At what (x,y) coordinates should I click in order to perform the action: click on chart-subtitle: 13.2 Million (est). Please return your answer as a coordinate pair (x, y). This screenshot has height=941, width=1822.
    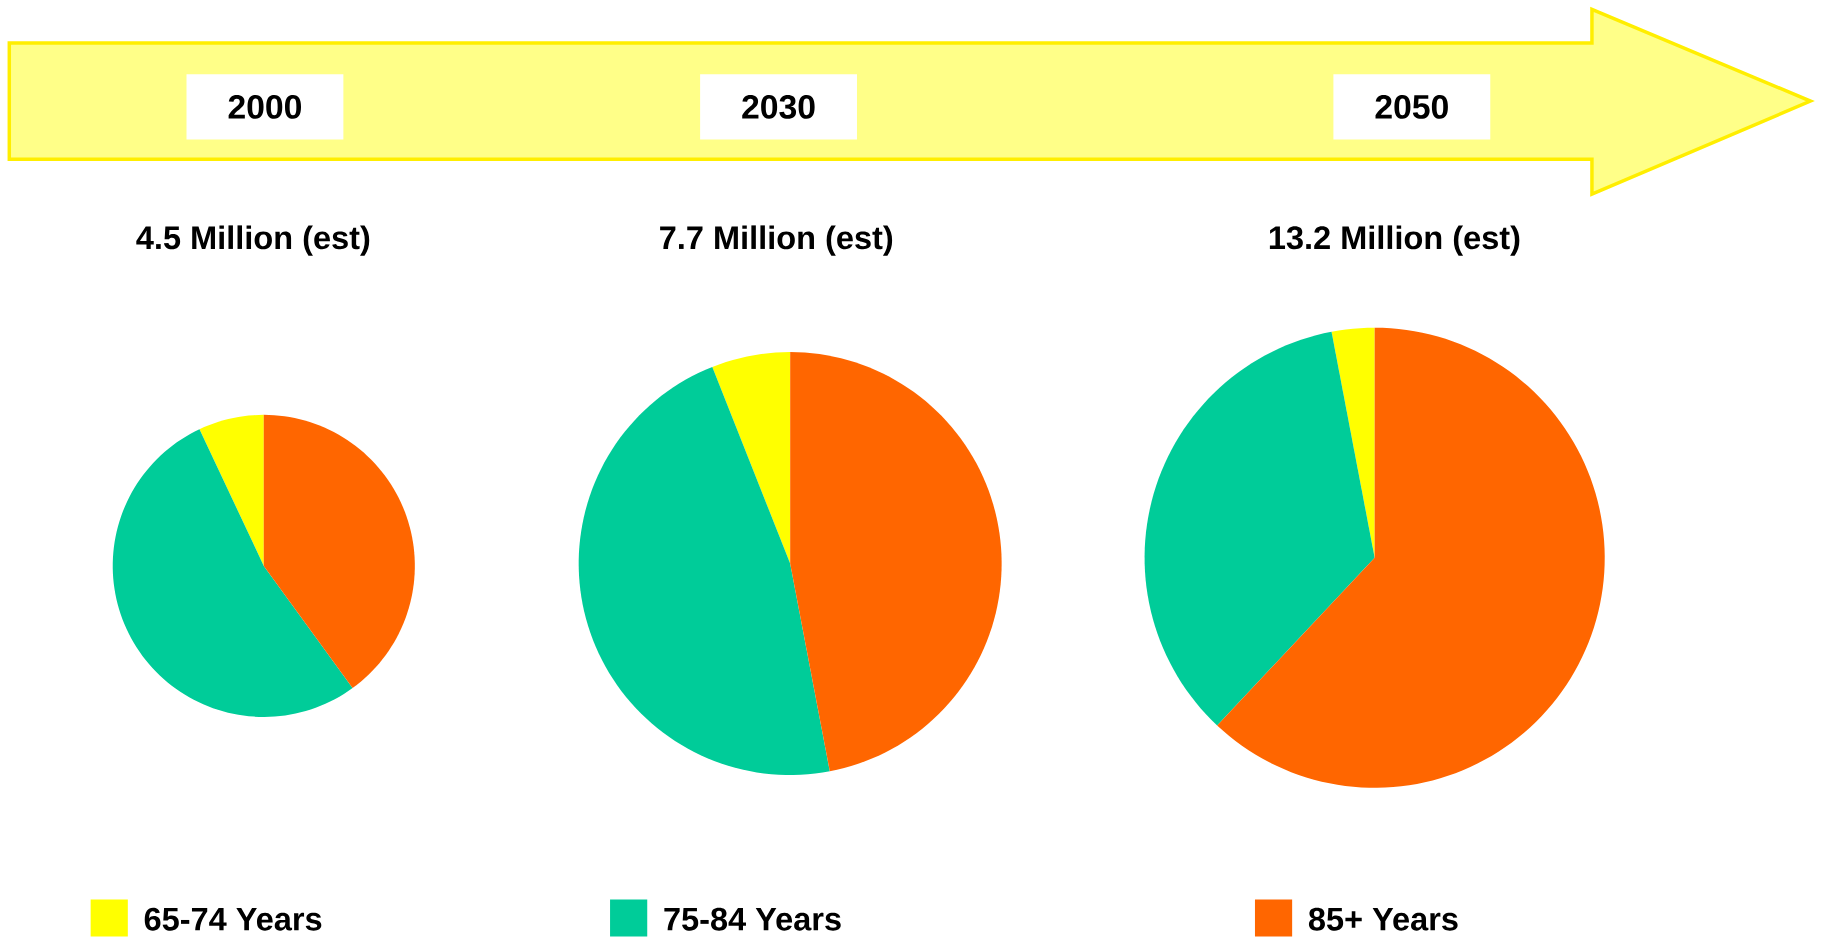
    Looking at the image, I should click on (1394, 240).